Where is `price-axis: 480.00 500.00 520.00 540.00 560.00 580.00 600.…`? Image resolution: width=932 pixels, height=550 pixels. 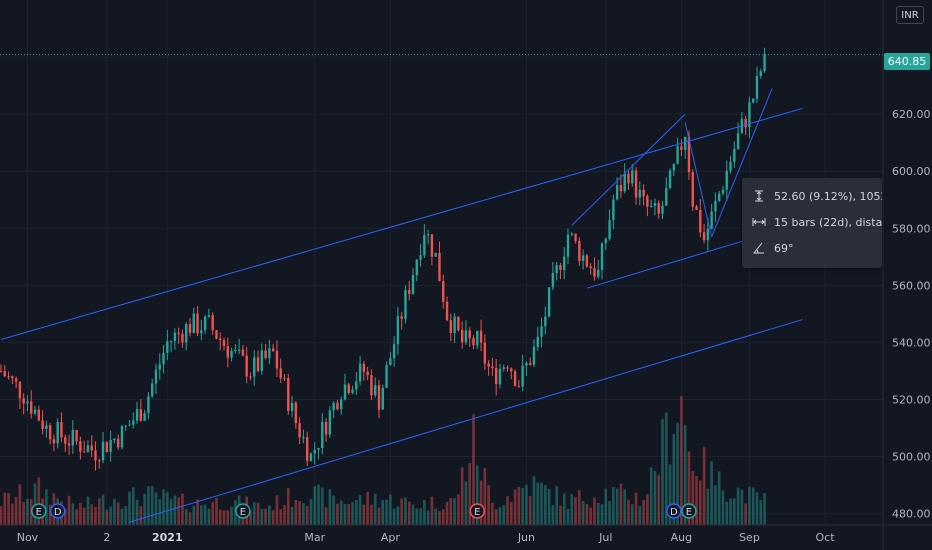
price-axis: 480.00 500.00 520.00 540.00 560.00 580.00 600.… is located at coordinates (906, 275).